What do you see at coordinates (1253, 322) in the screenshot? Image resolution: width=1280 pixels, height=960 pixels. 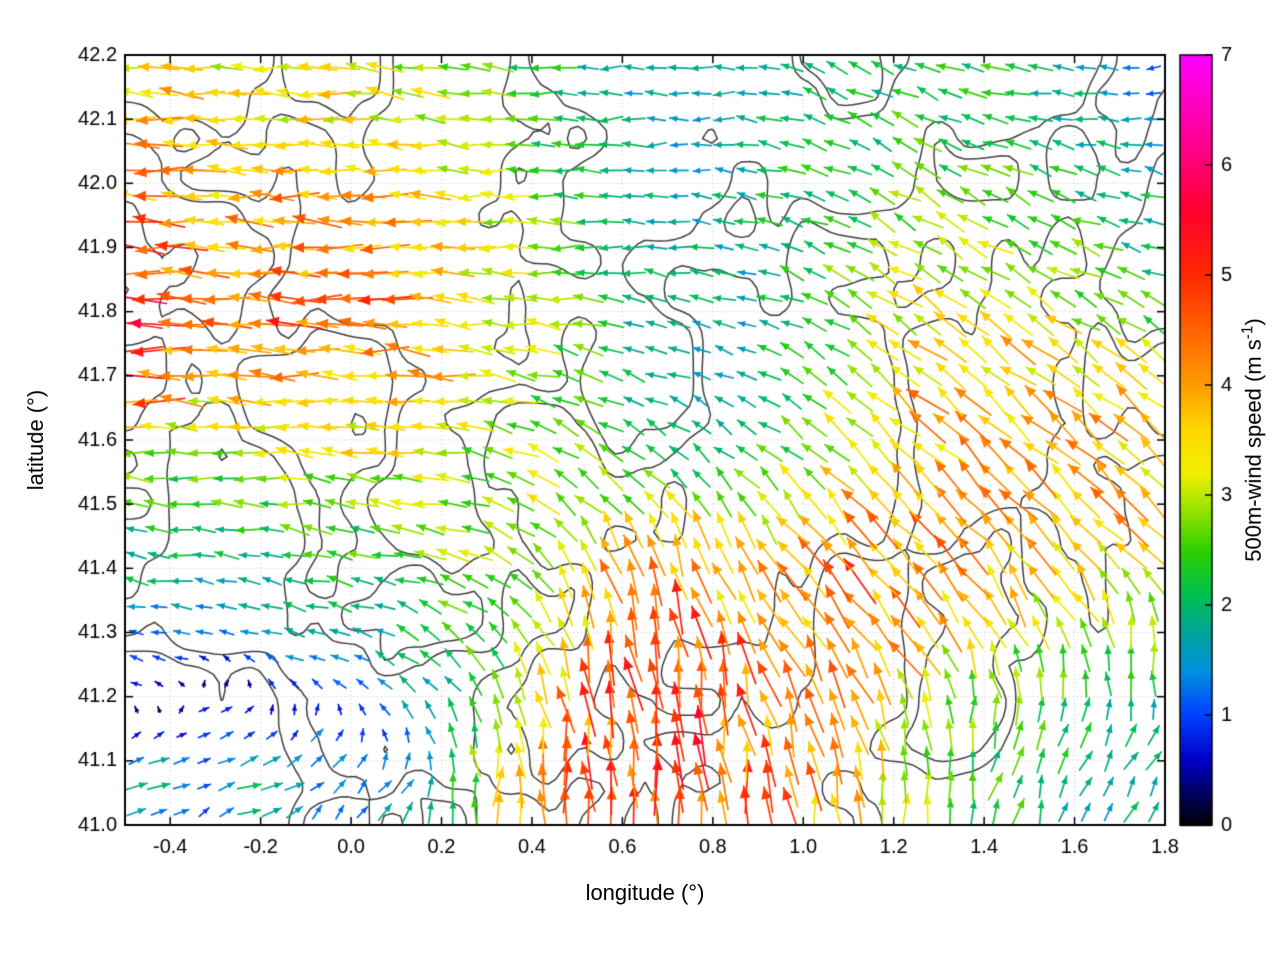 I see `colorbar-label-close: )` at bounding box center [1253, 322].